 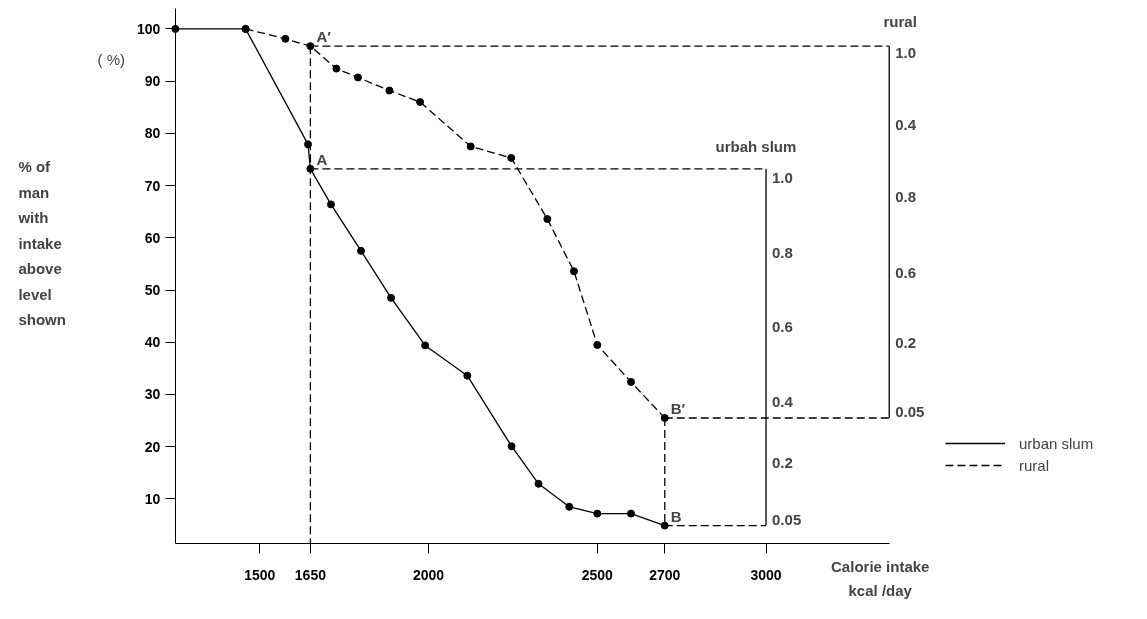 What do you see at coordinates (766, 574) in the screenshot?
I see `x-tick-label: 3000` at bounding box center [766, 574].